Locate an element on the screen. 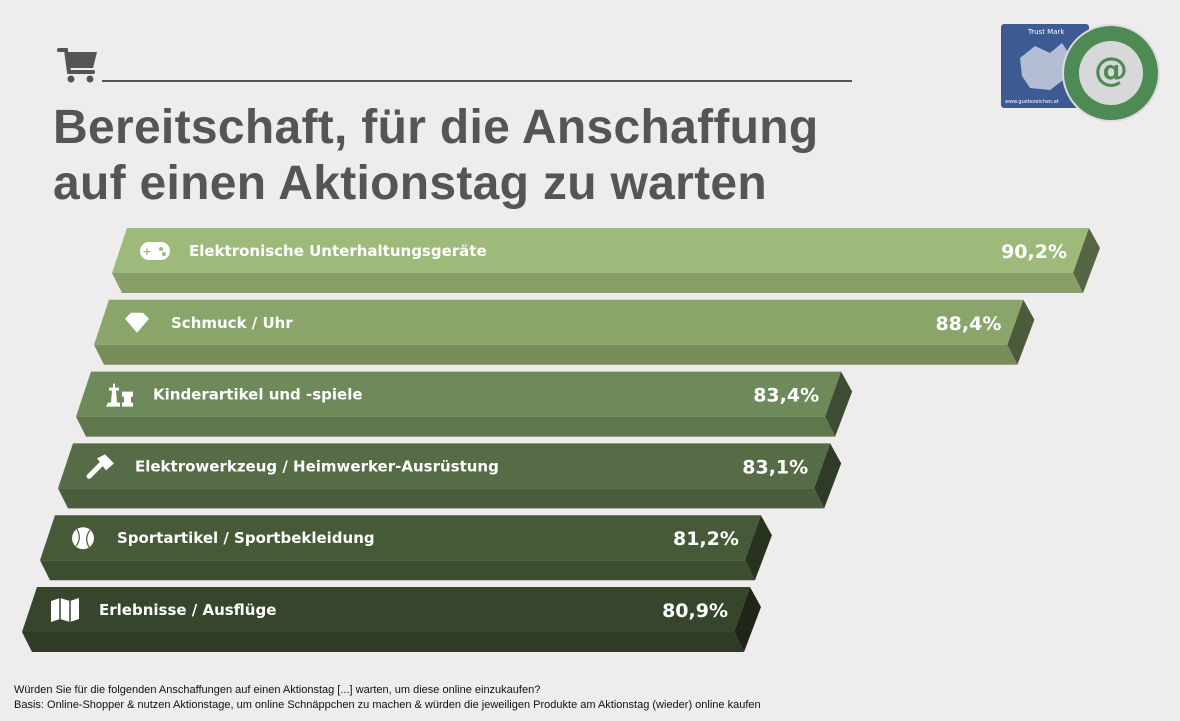 The image size is (1180, 721). trust-mark-text: Trust Mark is located at coordinates (1046, 32).